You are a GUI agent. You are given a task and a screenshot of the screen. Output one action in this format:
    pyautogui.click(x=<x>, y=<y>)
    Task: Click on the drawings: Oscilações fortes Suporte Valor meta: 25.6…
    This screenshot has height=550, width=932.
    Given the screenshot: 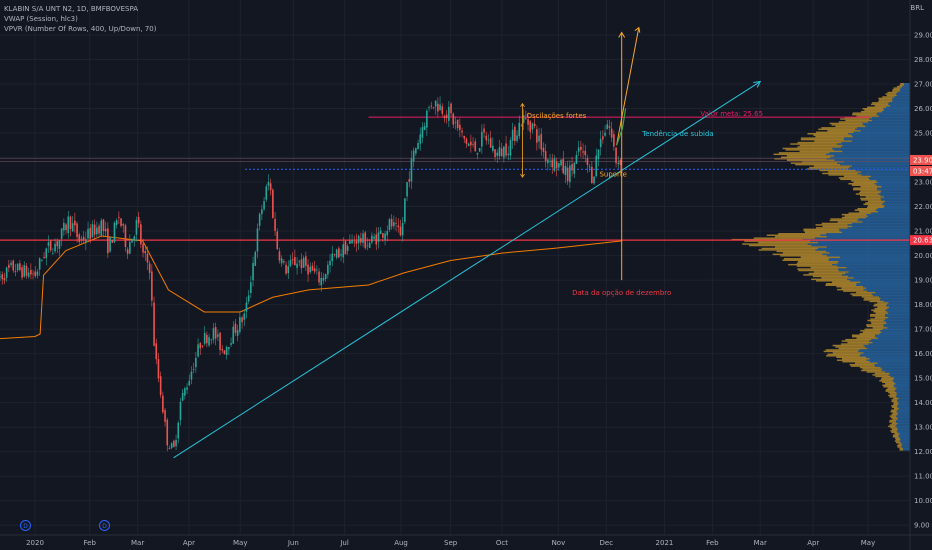 What is the action you would take?
    pyautogui.click(x=641, y=161)
    